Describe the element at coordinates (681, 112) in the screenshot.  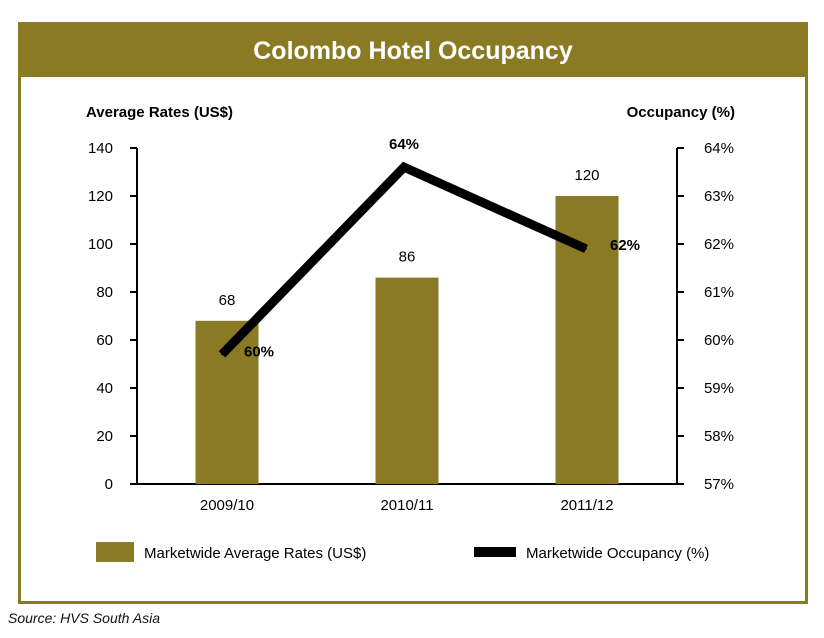
I see `right-axis-title: Occupancy (%)` at that location.